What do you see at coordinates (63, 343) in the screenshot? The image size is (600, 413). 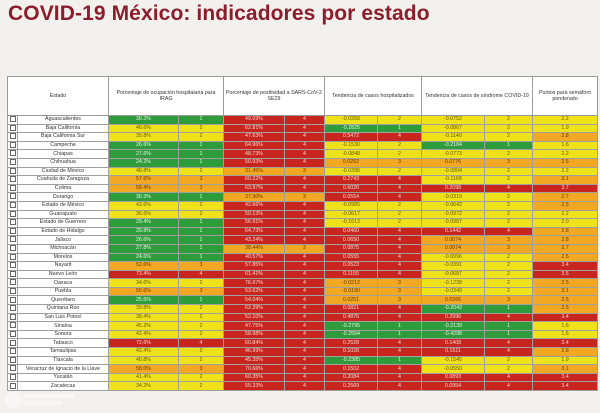 I see `cell-state: Tabasco` at bounding box center [63, 343].